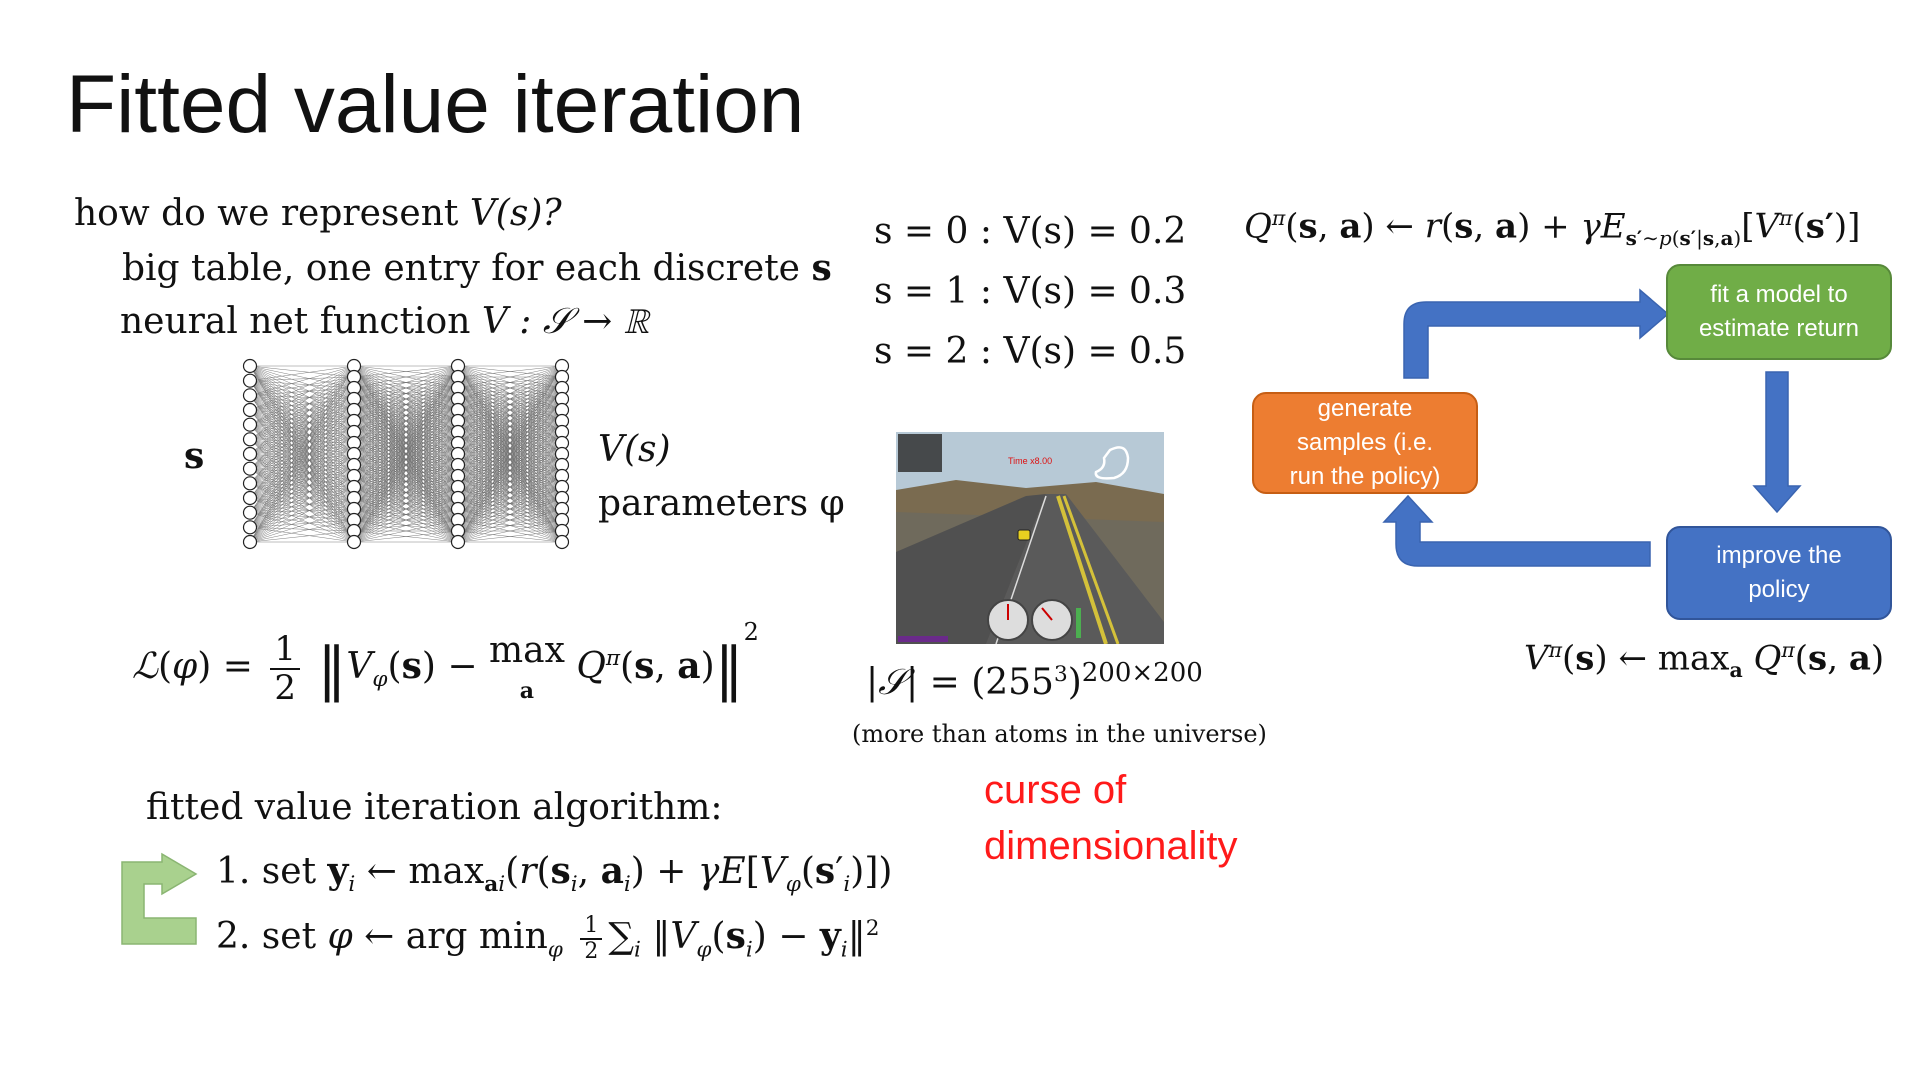 Image resolution: width=1920 pixels, height=1080 pixels. Describe the element at coordinates (477, 268) in the screenshot. I see `option-table-line: big table, one entry for each discrete s` at that location.